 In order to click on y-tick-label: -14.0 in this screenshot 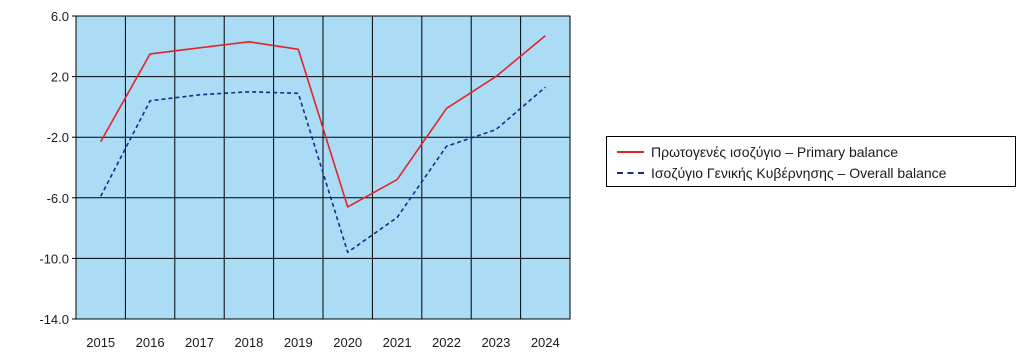, I will do `click(54, 319)`.